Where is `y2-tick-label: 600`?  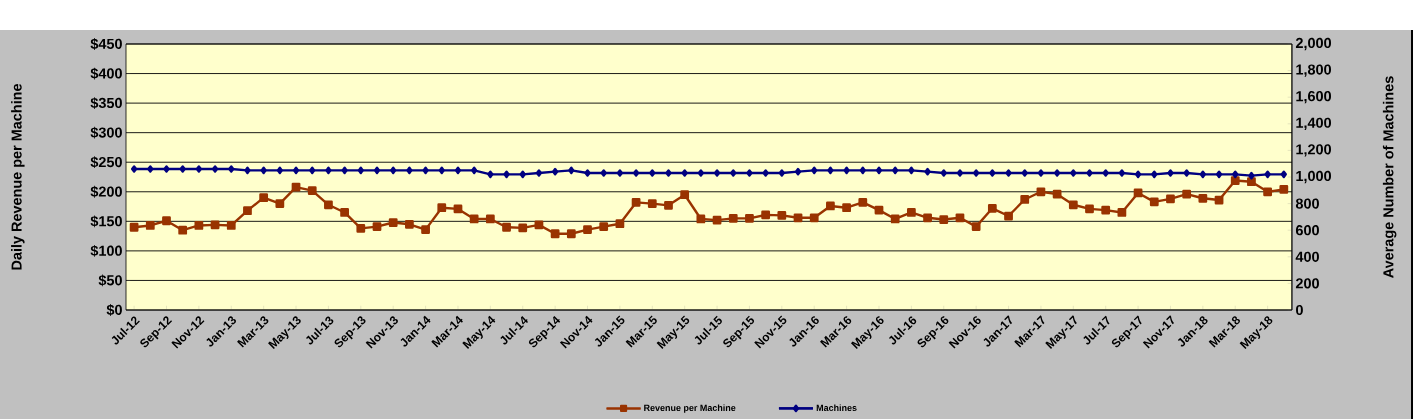
y2-tick-label: 600 is located at coordinates (1307, 230).